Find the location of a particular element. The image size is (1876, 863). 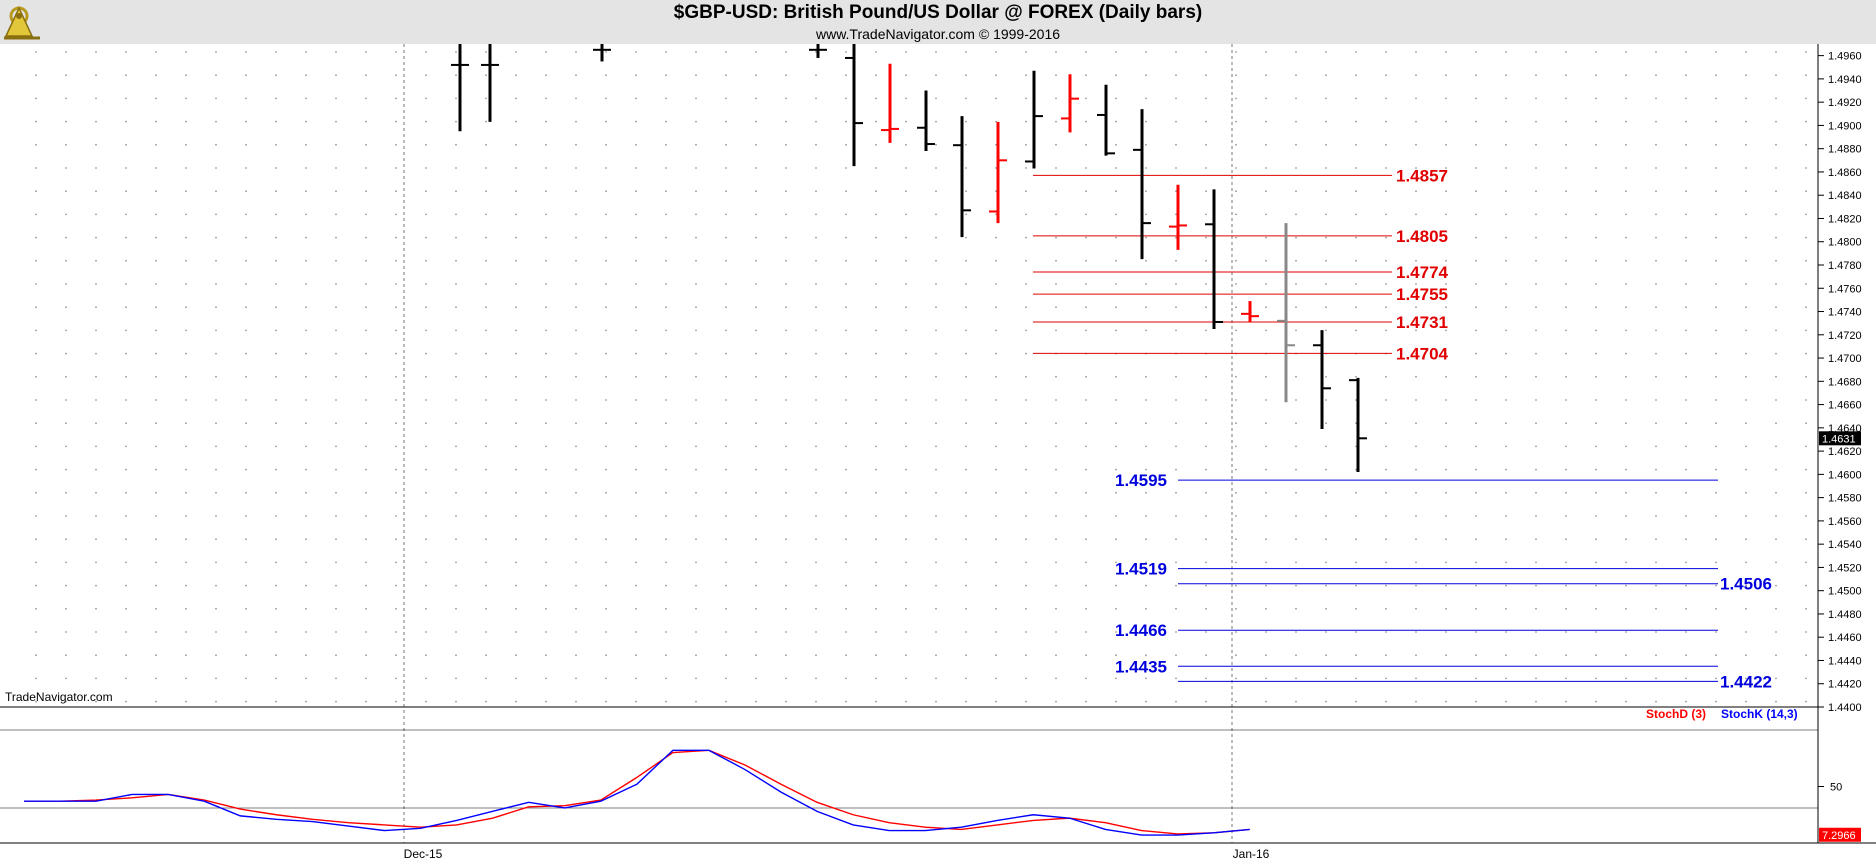

x-tick-label: Jan-16 is located at coordinates (1251, 854).